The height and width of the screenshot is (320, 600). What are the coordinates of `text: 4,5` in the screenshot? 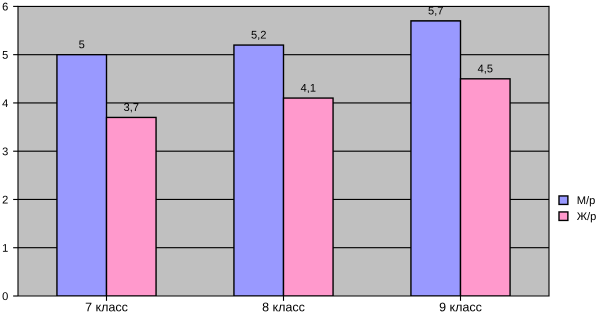 It's located at (485, 69).